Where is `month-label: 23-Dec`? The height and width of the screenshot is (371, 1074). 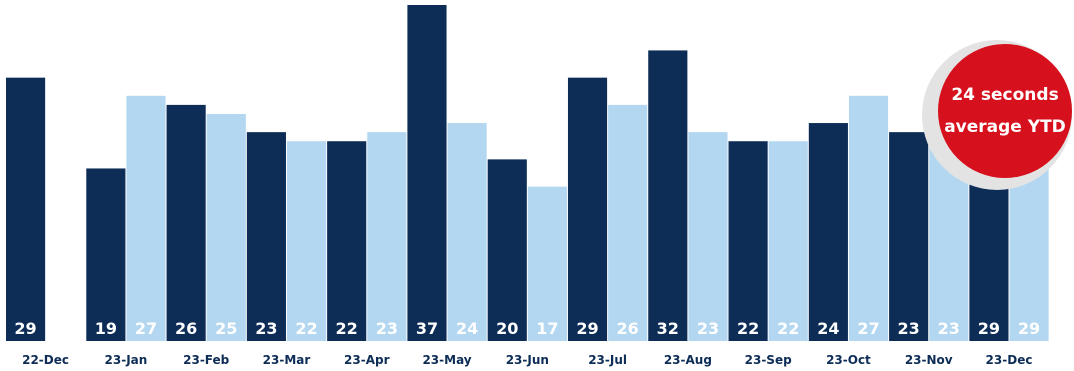 month-label: 23-Dec is located at coordinates (1009, 360).